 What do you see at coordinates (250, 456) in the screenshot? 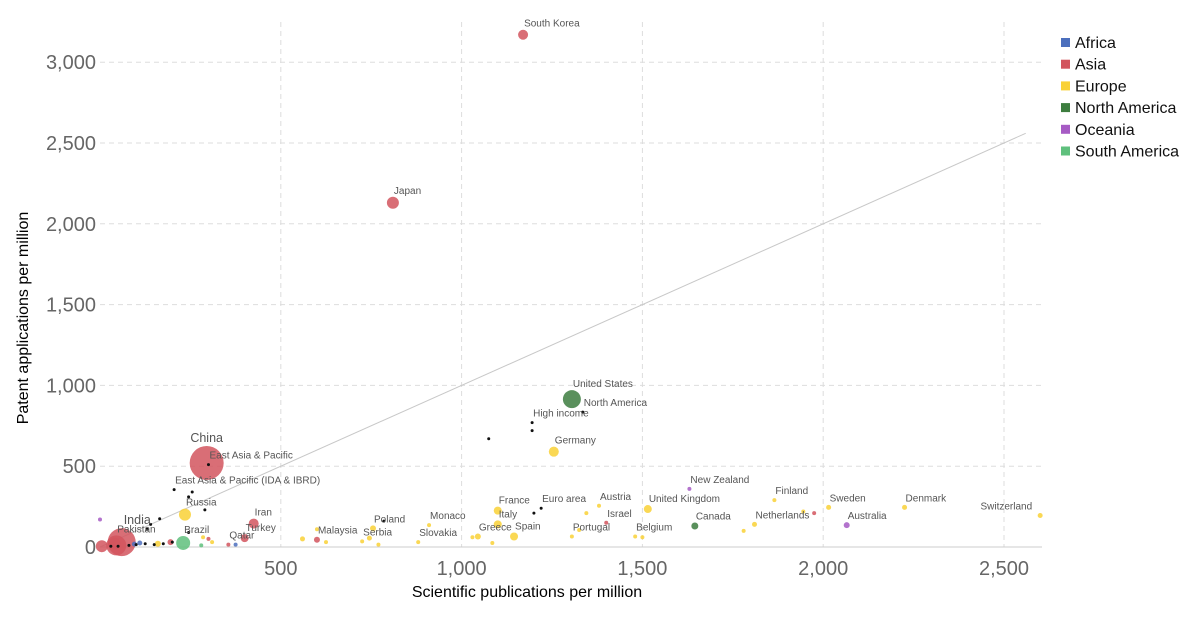
I see `point-label: East Asia & Pacific` at bounding box center [250, 456].